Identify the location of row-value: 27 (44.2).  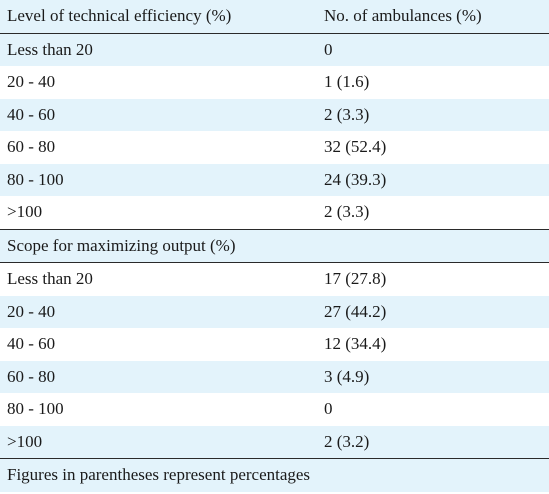
(432, 311).